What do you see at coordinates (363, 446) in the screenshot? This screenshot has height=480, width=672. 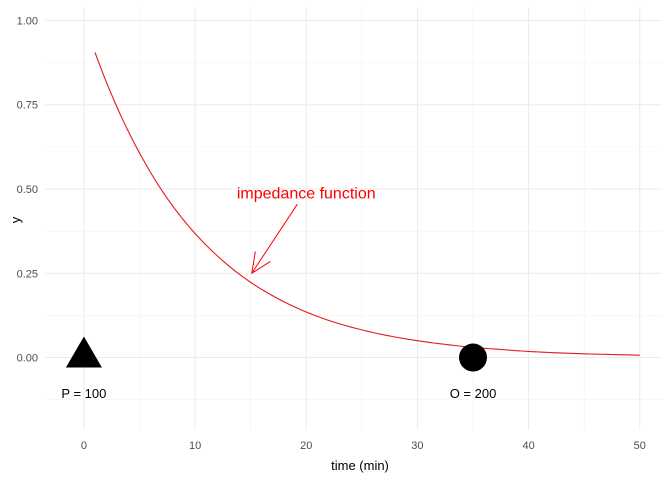 I see `x-tick-labels: 0 10 20 30 40 50` at bounding box center [363, 446].